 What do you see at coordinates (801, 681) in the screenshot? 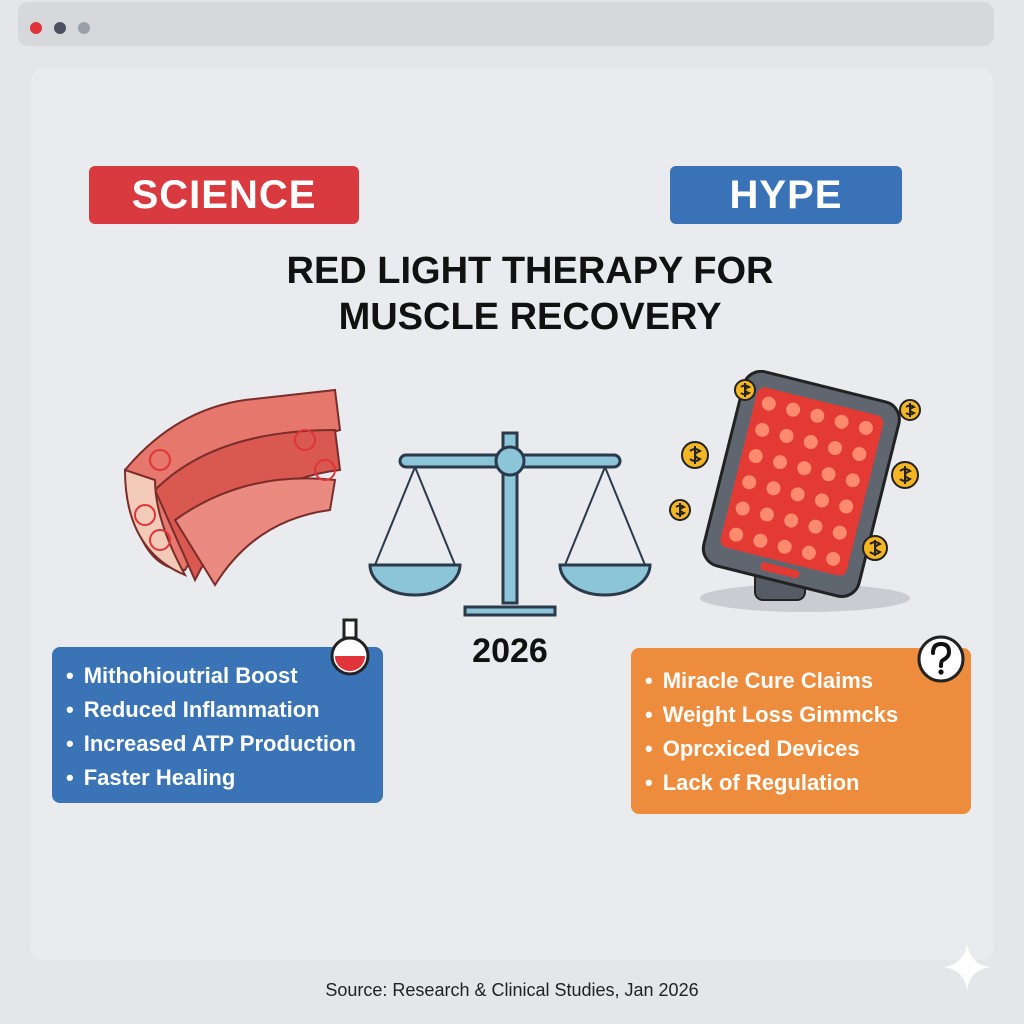
I see `hype-list-item: Miracle Cure Claims` at bounding box center [801, 681].